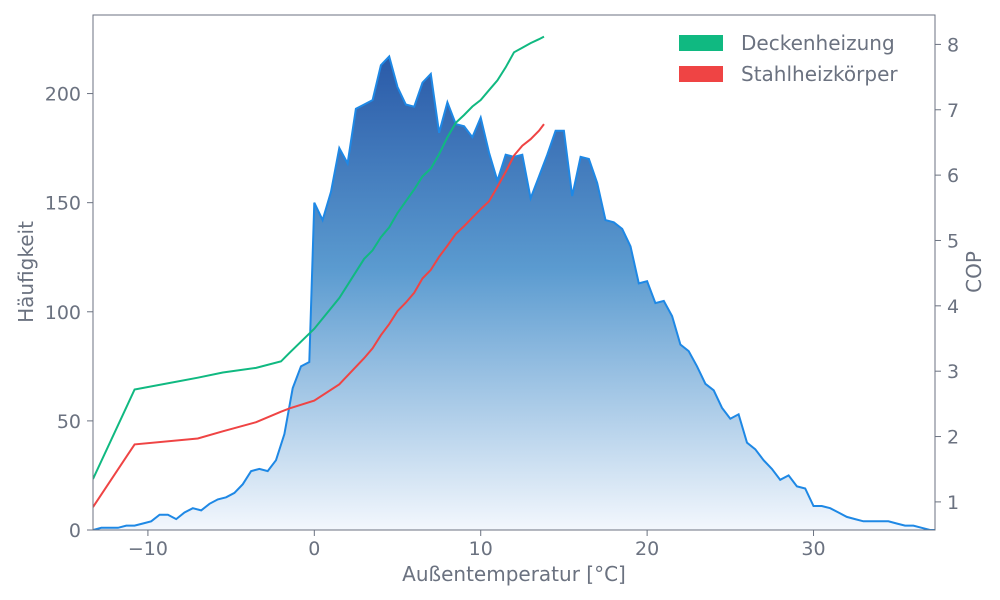 This screenshot has width=1000, height=600. Describe the element at coordinates (953, 241) in the screenshot. I see `y-right-tick-label: 5` at that location.